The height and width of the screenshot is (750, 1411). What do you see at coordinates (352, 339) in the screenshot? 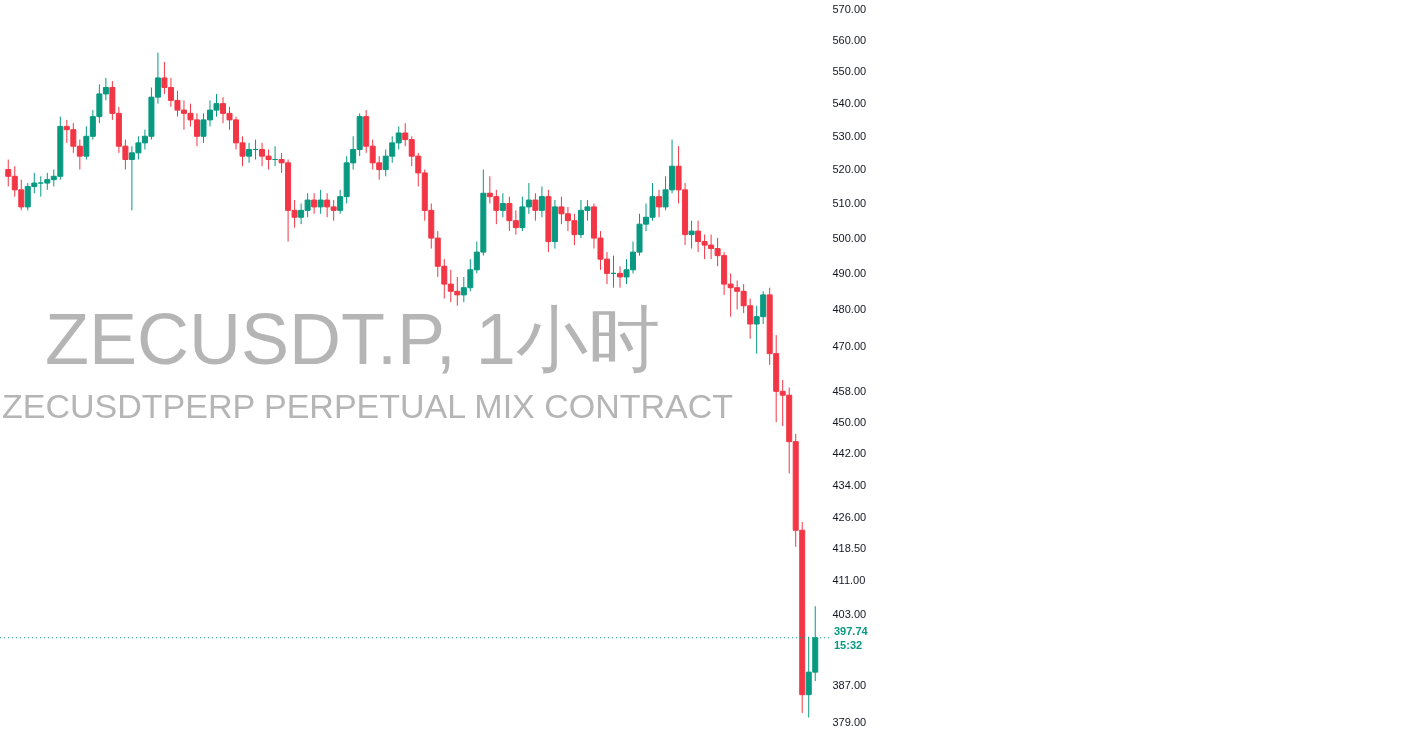
I see `text: ZECUSDT.P, 1小时` at bounding box center [352, 339].